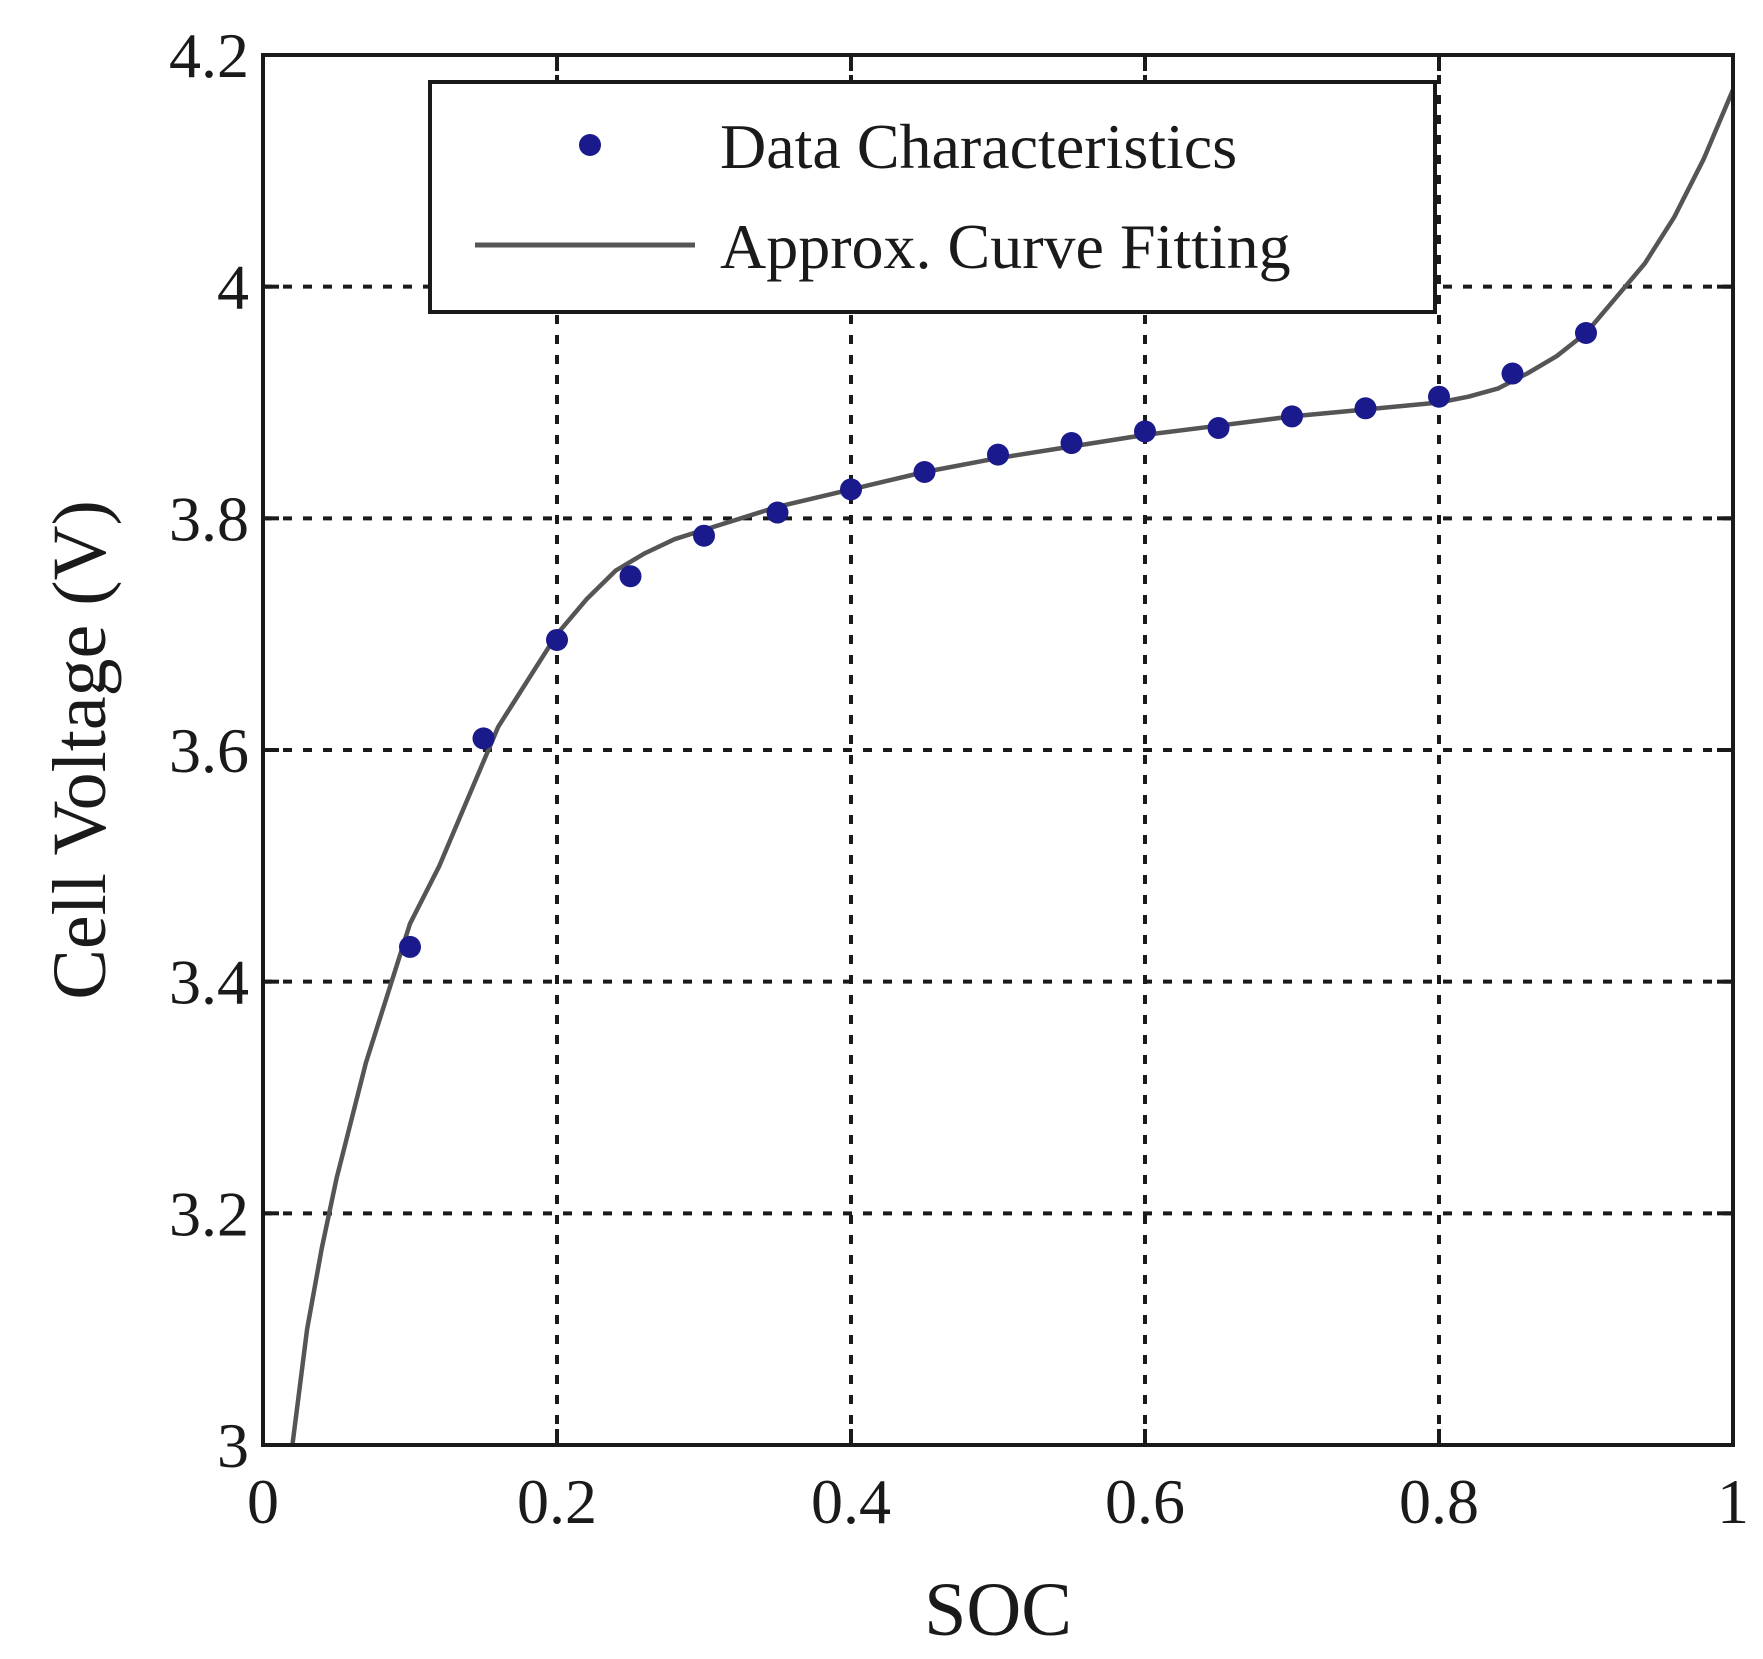  What do you see at coordinates (557, 1501) in the screenshot?
I see `x-tick-label: 0.2` at bounding box center [557, 1501].